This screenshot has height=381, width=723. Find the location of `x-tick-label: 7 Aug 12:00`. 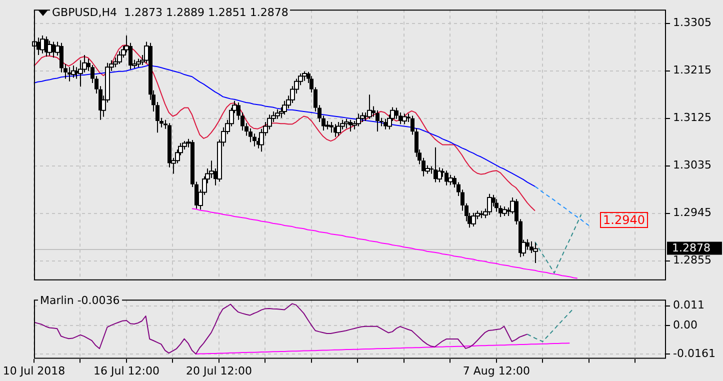

x-tick-label: 7 Aug 12:00 is located at coordinates (496, 371).